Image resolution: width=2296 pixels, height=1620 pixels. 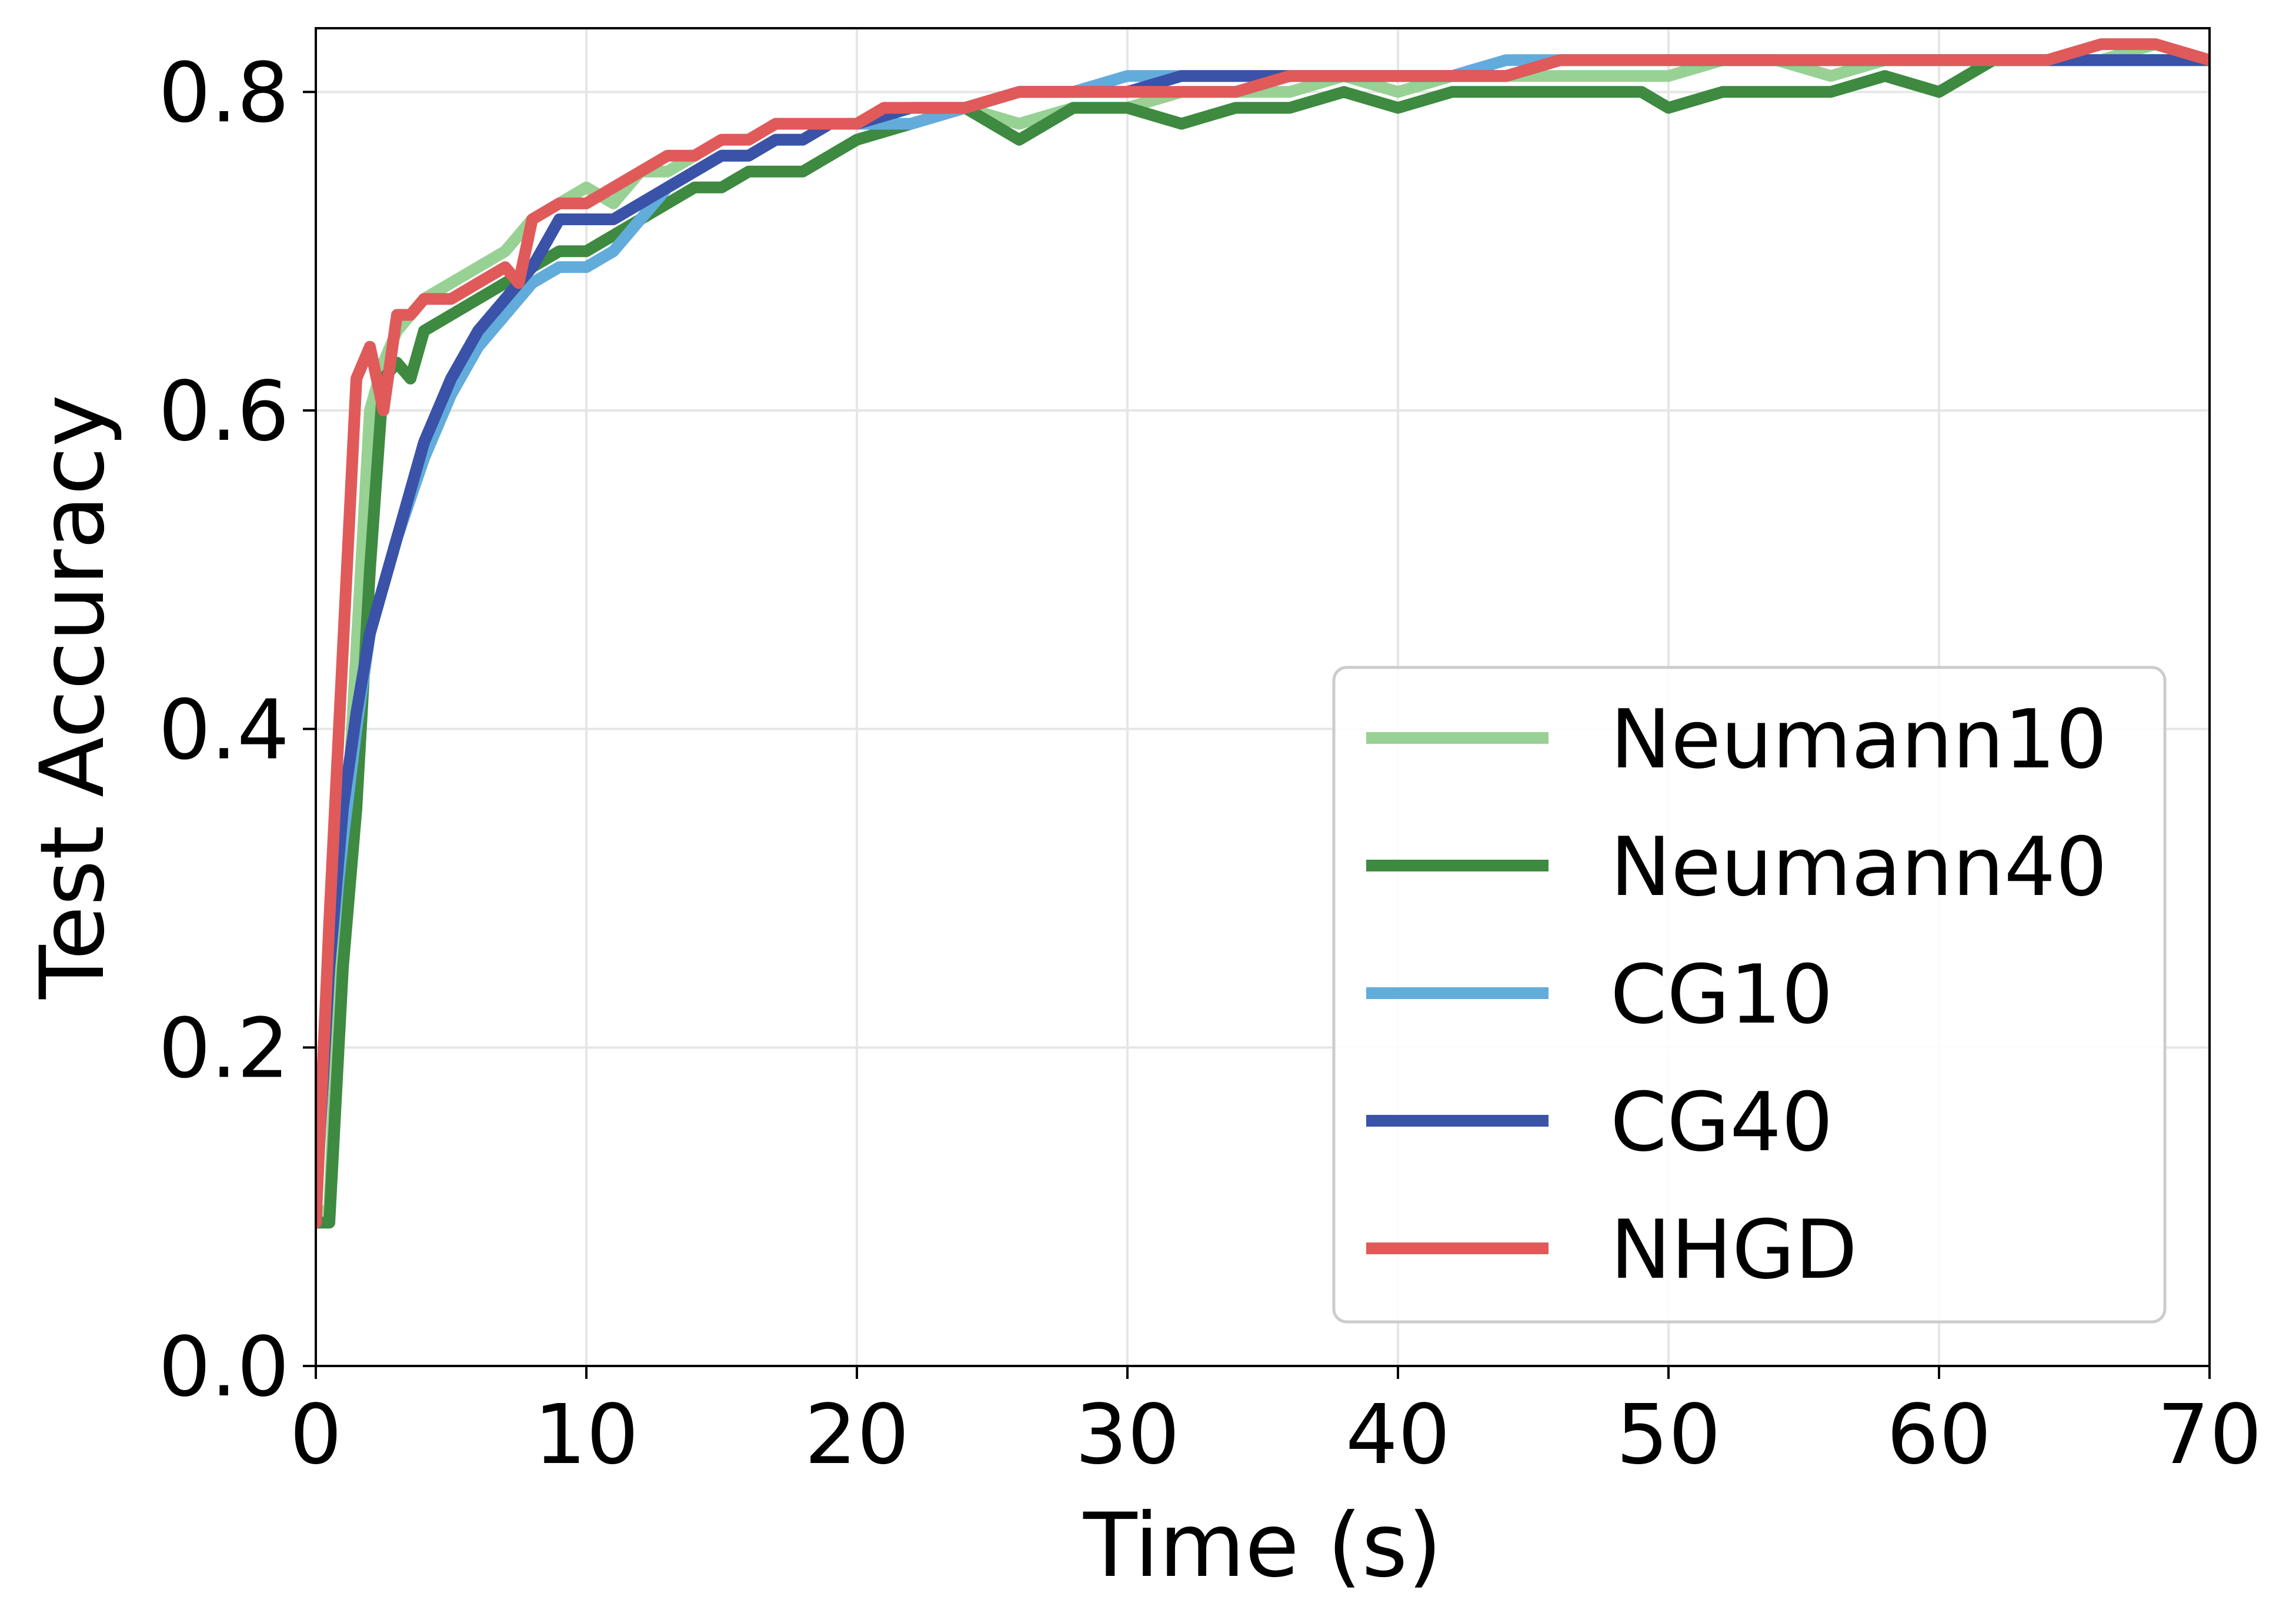 What do you see at coordinates (315, 1435) in the screenshot?
I see `x-tick-label: 0` at bounding box center [315, 1435].